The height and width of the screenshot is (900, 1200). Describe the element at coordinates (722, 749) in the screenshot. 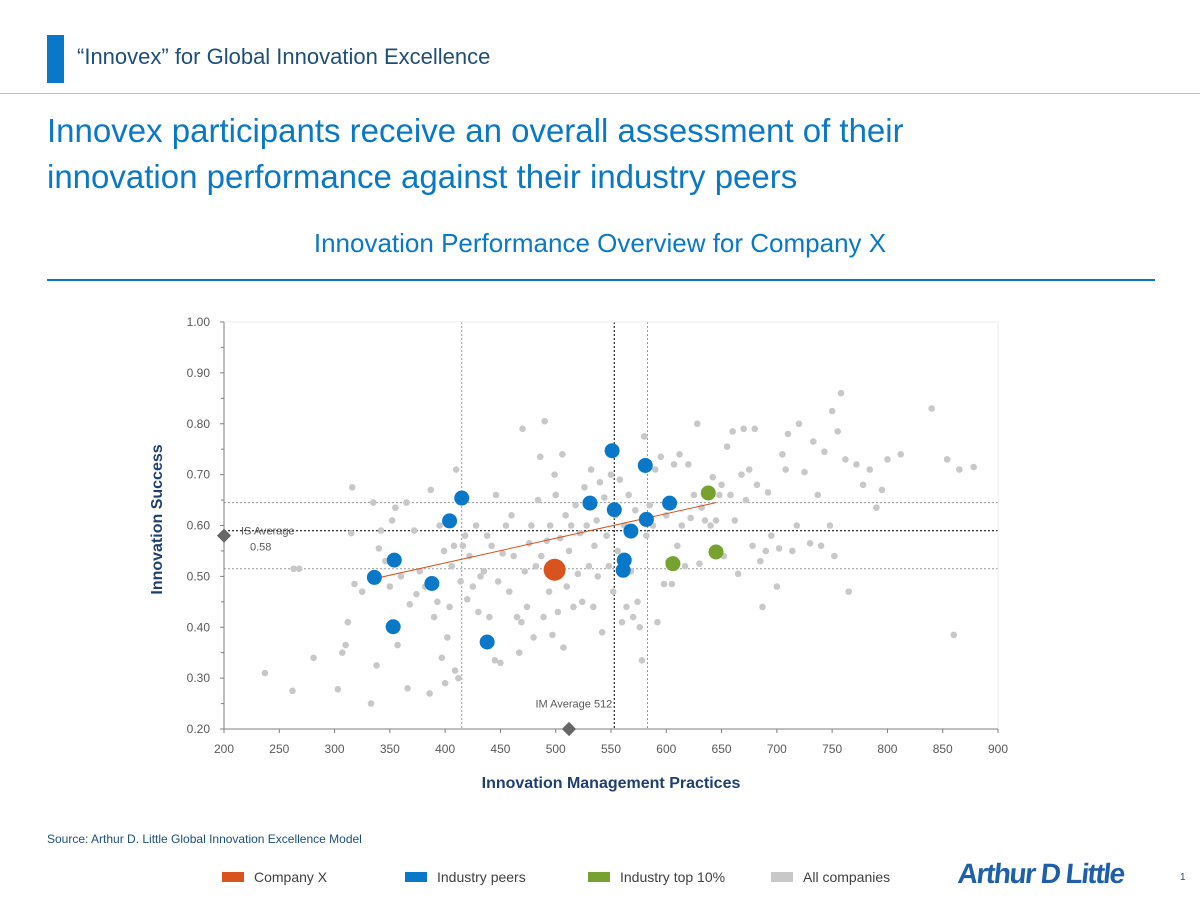

I see `x-tick-label: 650` at that location.